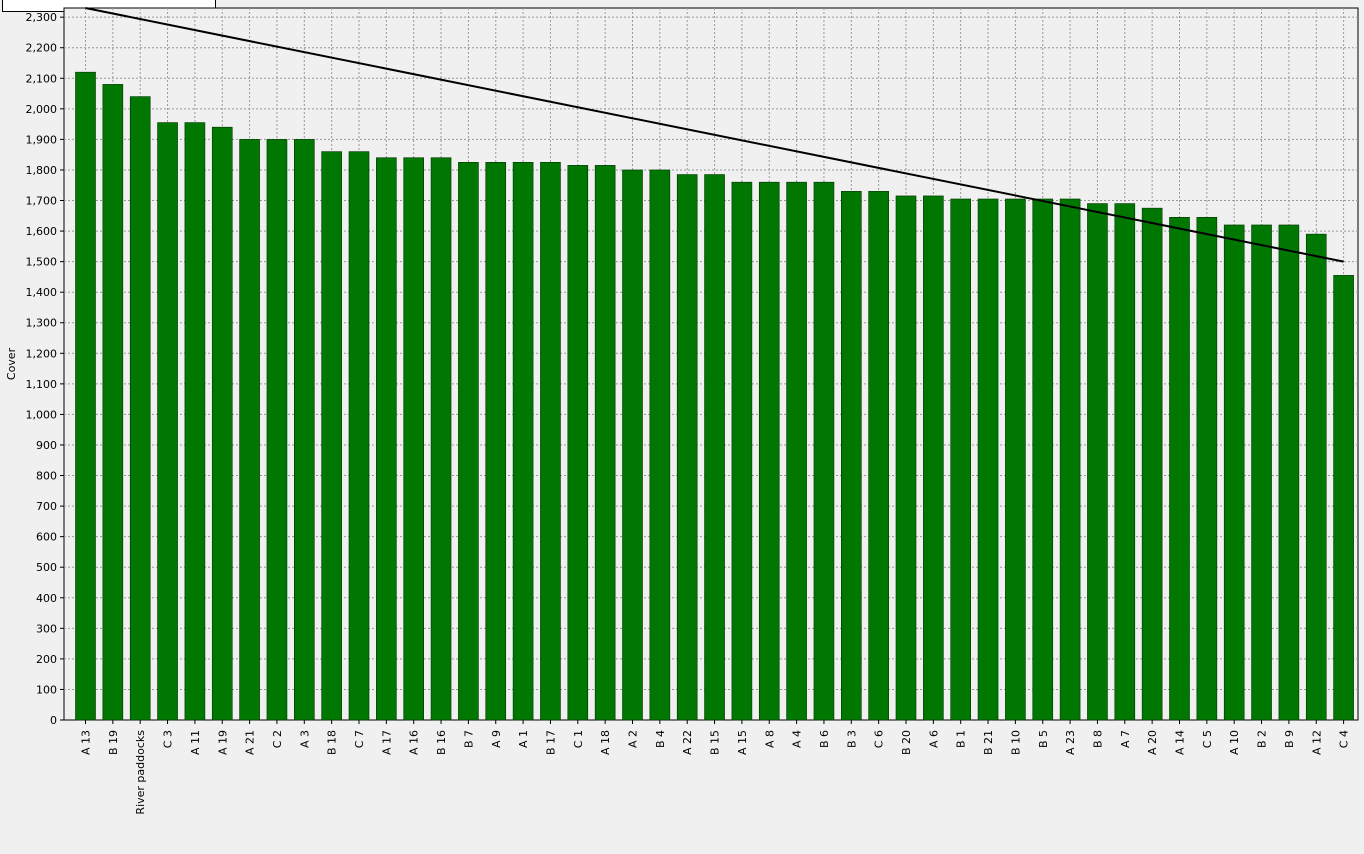 This screenshot has width=1364, height=854. Describe the element at coordinates (46, 537) in the screenshot. I see `y-tick-label: 600` at that location.